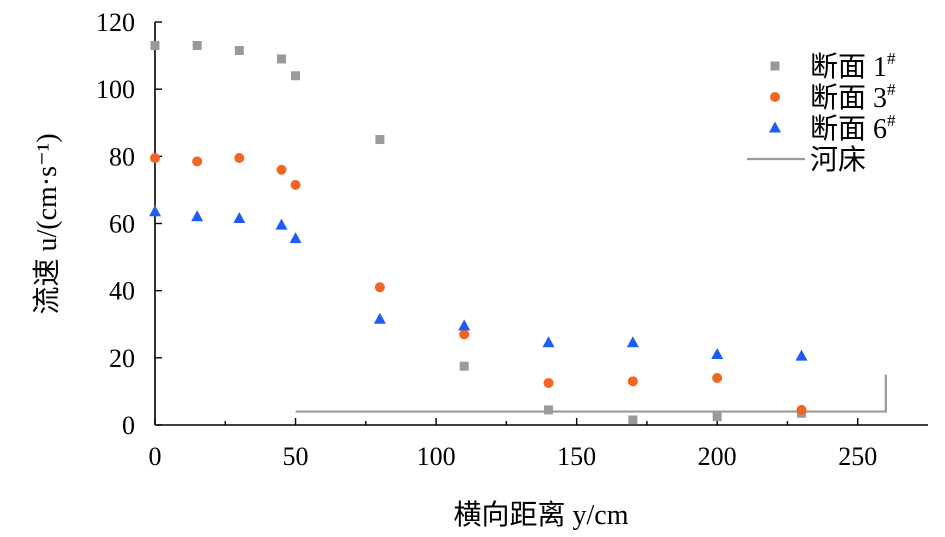 The height and width of the screenshot is (537, 945). I want to click on legend-item: 断面 1#, so click(833, 66).